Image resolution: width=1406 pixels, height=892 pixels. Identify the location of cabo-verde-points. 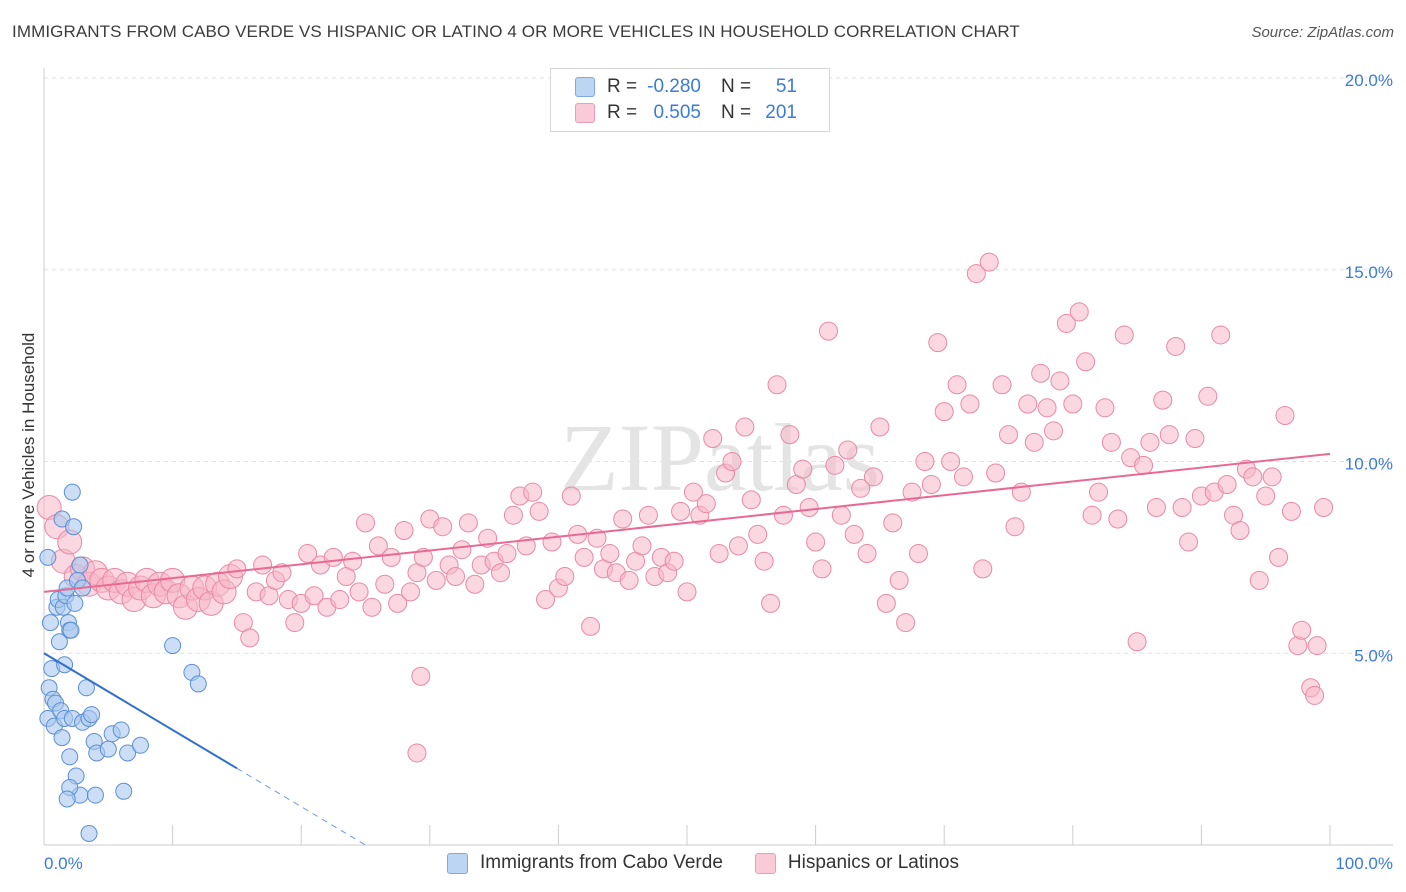
(123, 662).